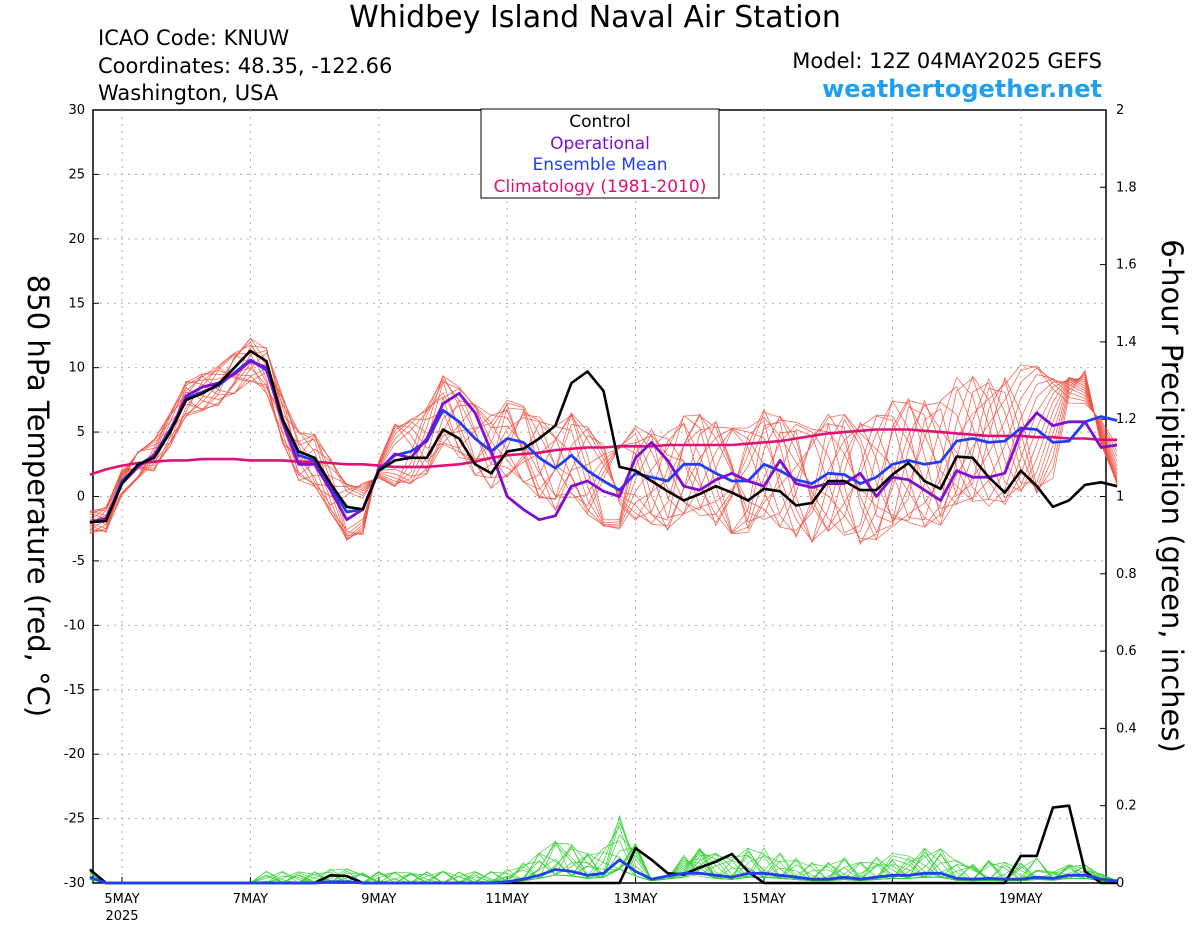  Describe the element at coordinates (603, 871) in the screenshot. I see `precip-line-ensemble-mean` at that location.